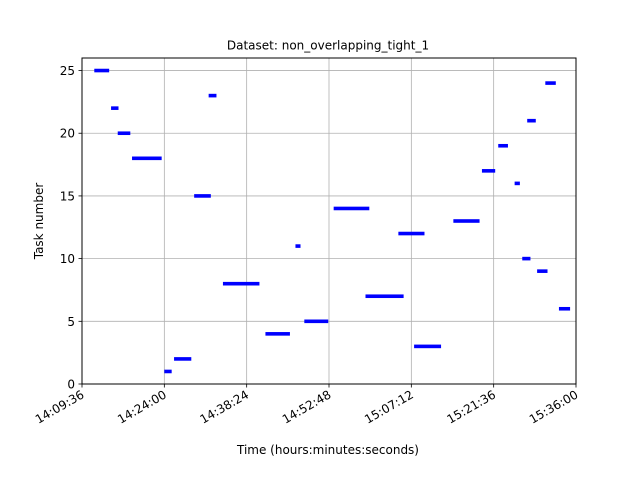  What do you see at coordinates (328, 46) in the screenshot?
I see `chart-title: Dataset: non_overlapping_tight_1` at bounding box center [328, 46].